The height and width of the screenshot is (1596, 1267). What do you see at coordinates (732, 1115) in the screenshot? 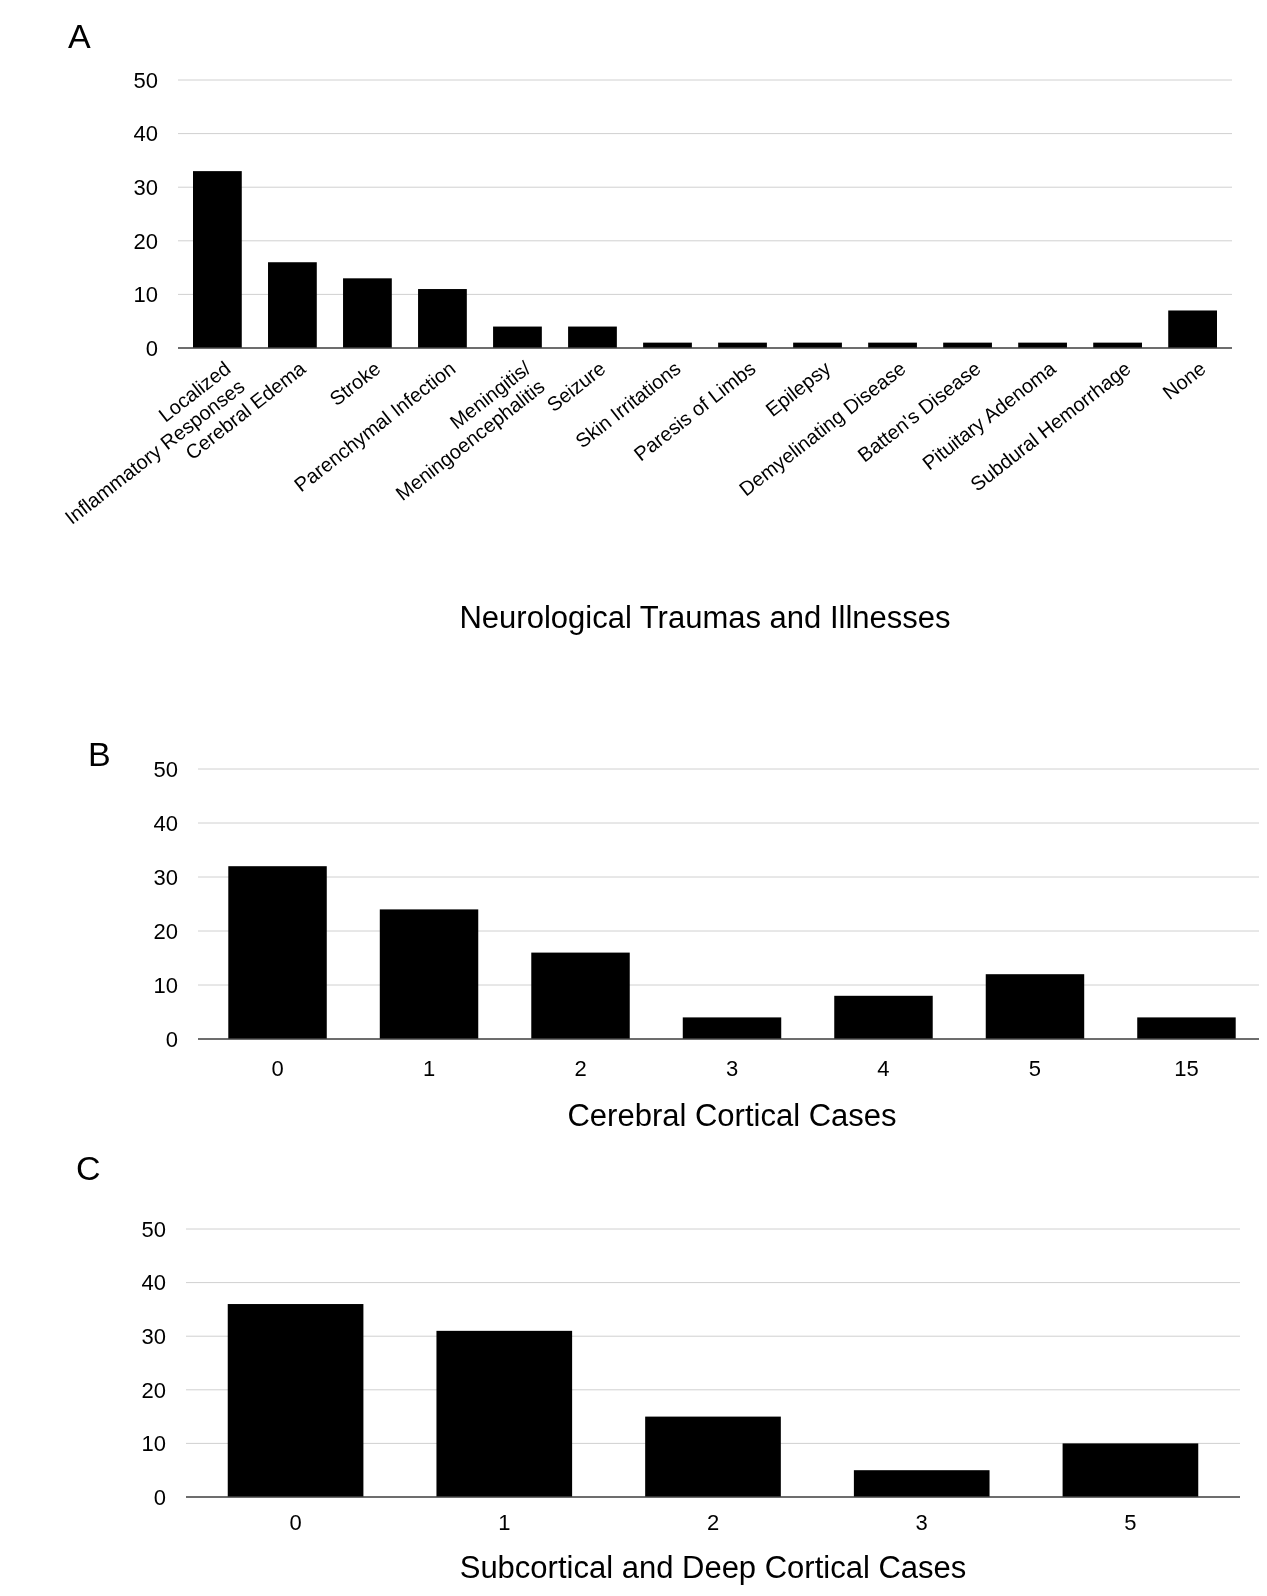
I see `x-axis-title: Cerebral Cortical Cases` at bounding box center [732, 1115].